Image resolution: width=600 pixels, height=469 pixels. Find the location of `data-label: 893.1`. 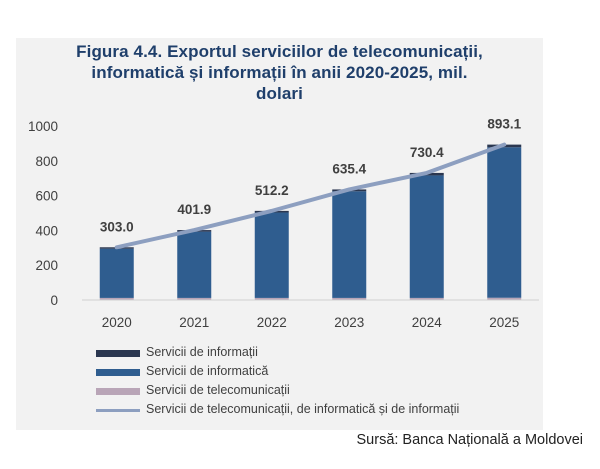

data-label: 893.1 is located at coordinates (504, 124).